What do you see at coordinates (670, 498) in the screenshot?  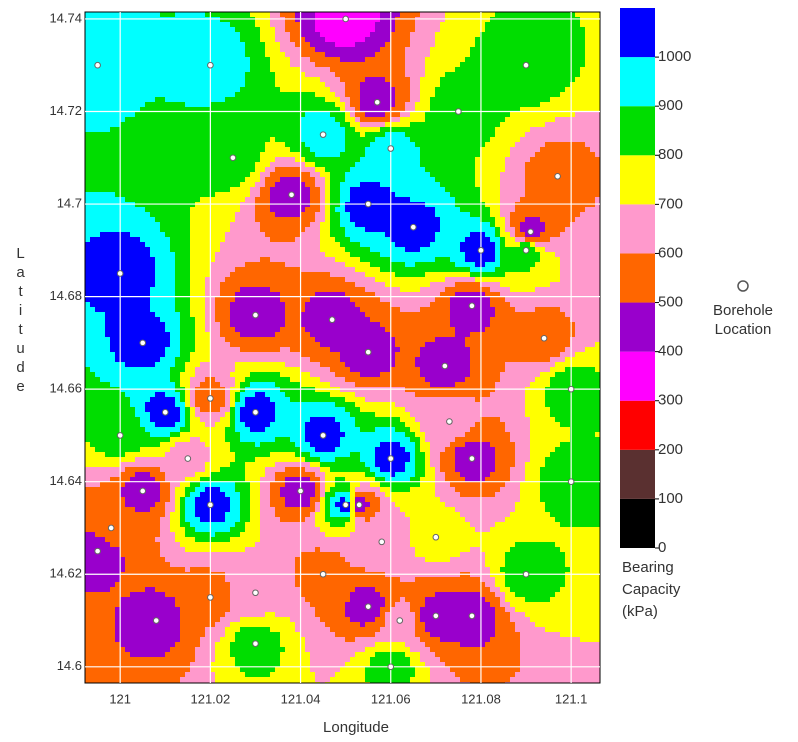 I see `colorbar-tick-label: 100` at bounding box center [670, 498].